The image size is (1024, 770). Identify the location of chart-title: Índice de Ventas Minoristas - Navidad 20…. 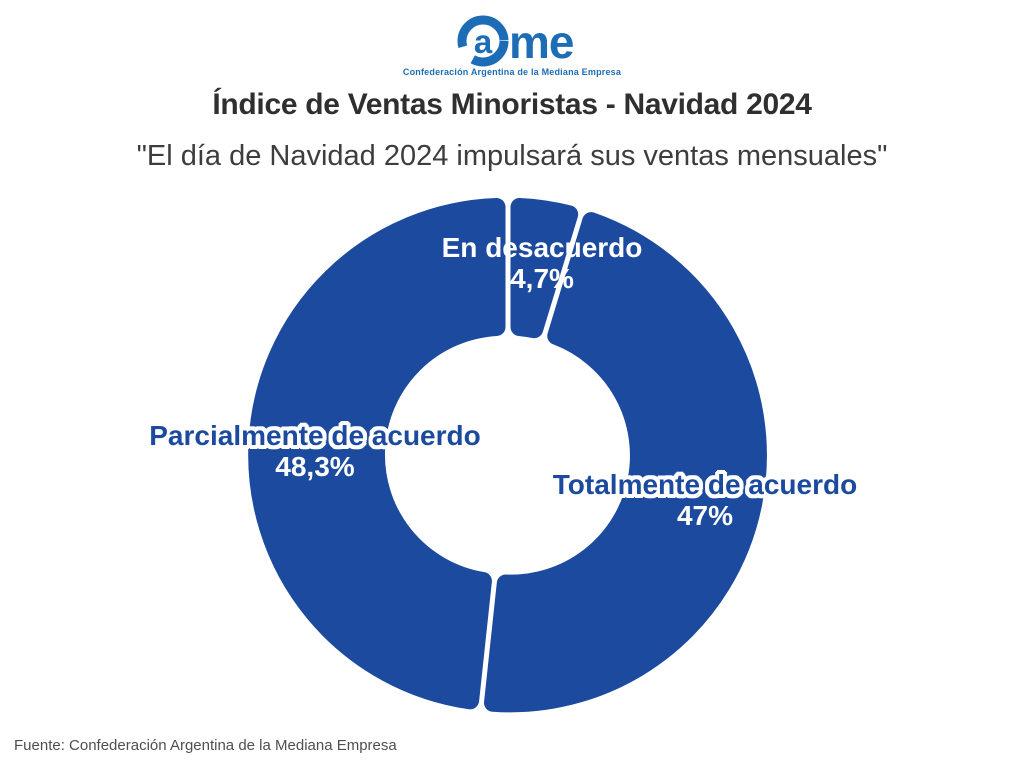
(512, 104).